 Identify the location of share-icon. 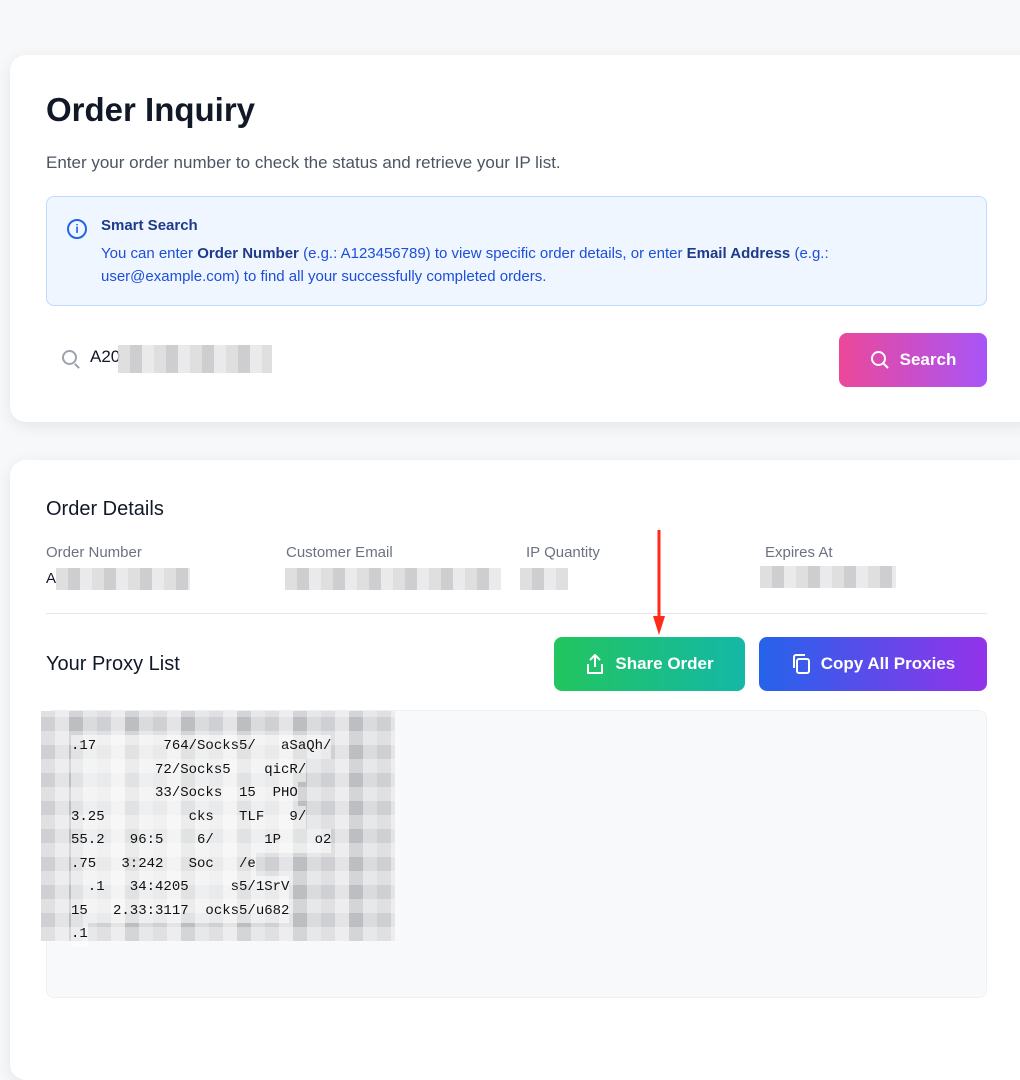
(595, 664).